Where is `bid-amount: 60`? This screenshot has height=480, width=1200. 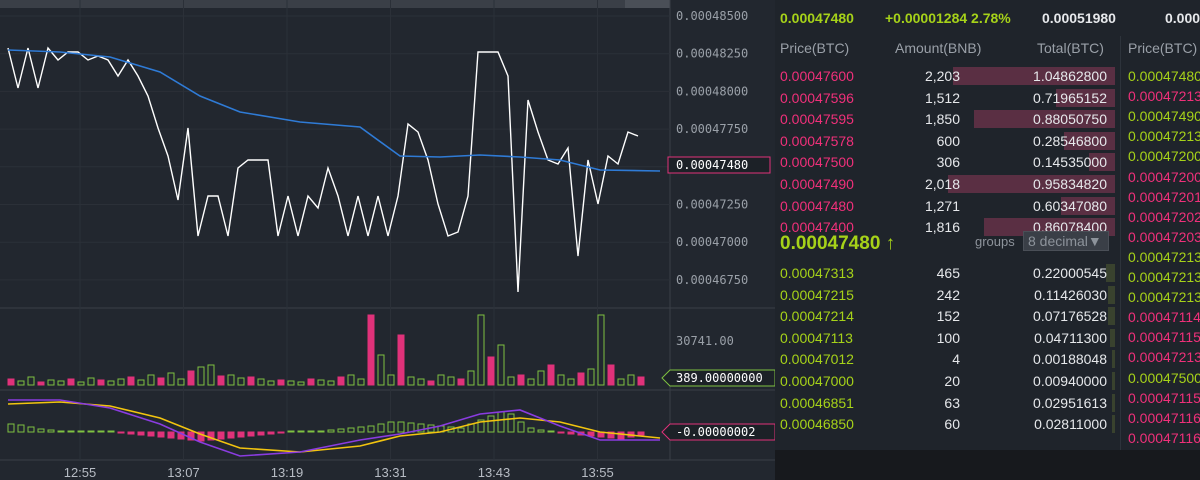 bid-amount: 60 is located at coordinates (952, 424).